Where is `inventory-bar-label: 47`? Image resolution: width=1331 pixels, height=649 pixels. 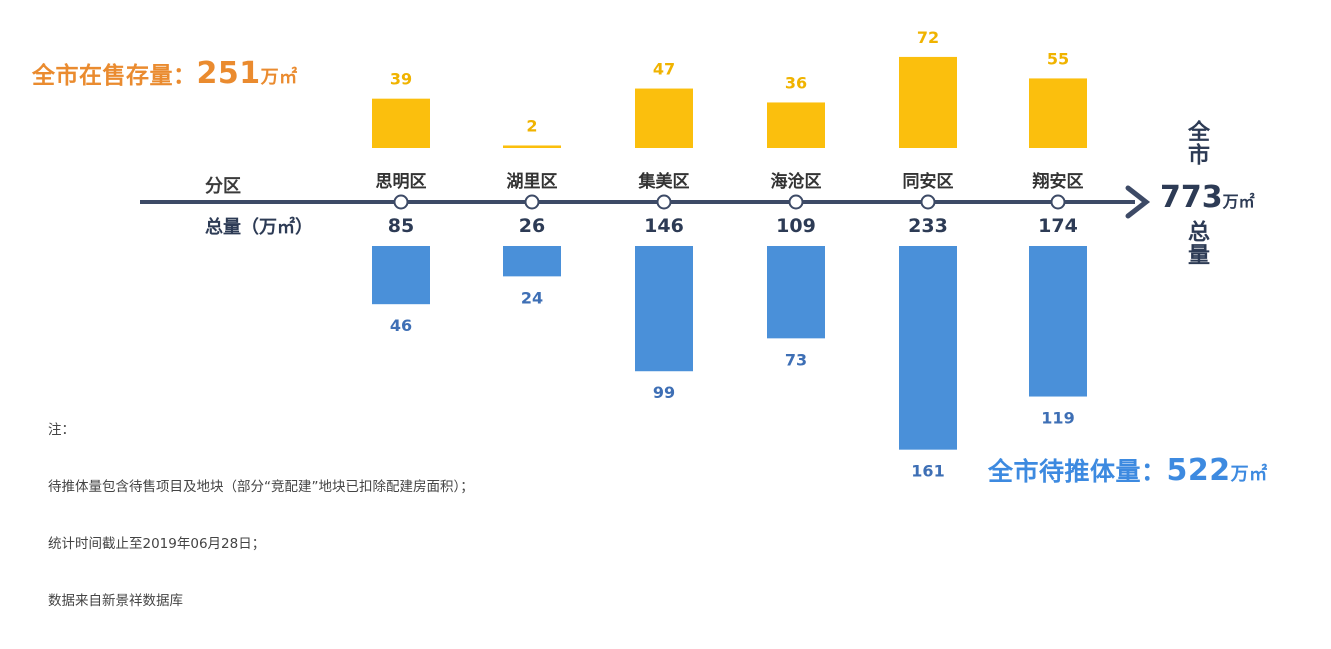 inventory-bar-label: 47 is located at coordinates (664, 69).